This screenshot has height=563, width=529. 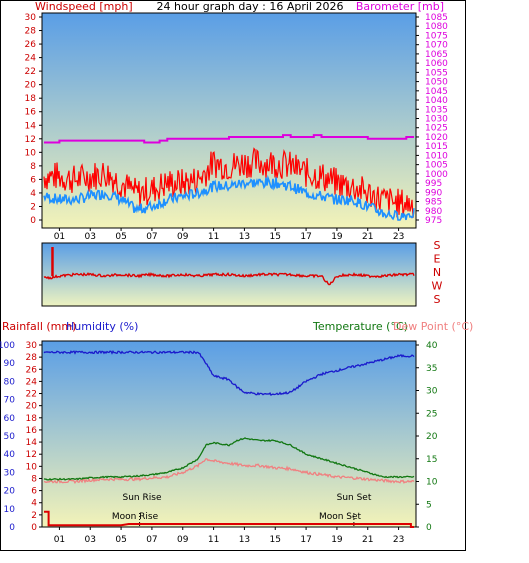 What do you see at coordinates (398, 237) in the screenshot?
I see `time-tick-label: 23` at bounding box center [398, 237].